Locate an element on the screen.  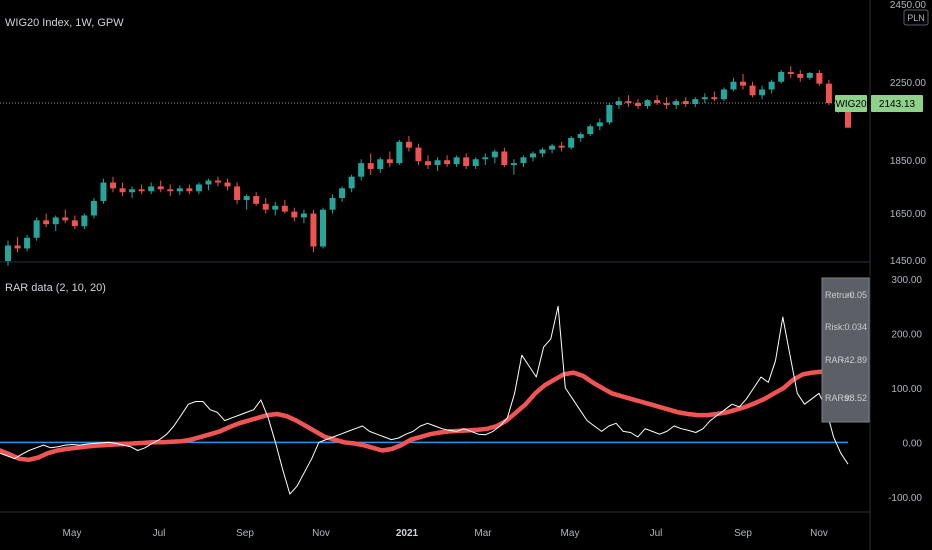
time-tick-label: Mar is located at coordinates (483, 533).